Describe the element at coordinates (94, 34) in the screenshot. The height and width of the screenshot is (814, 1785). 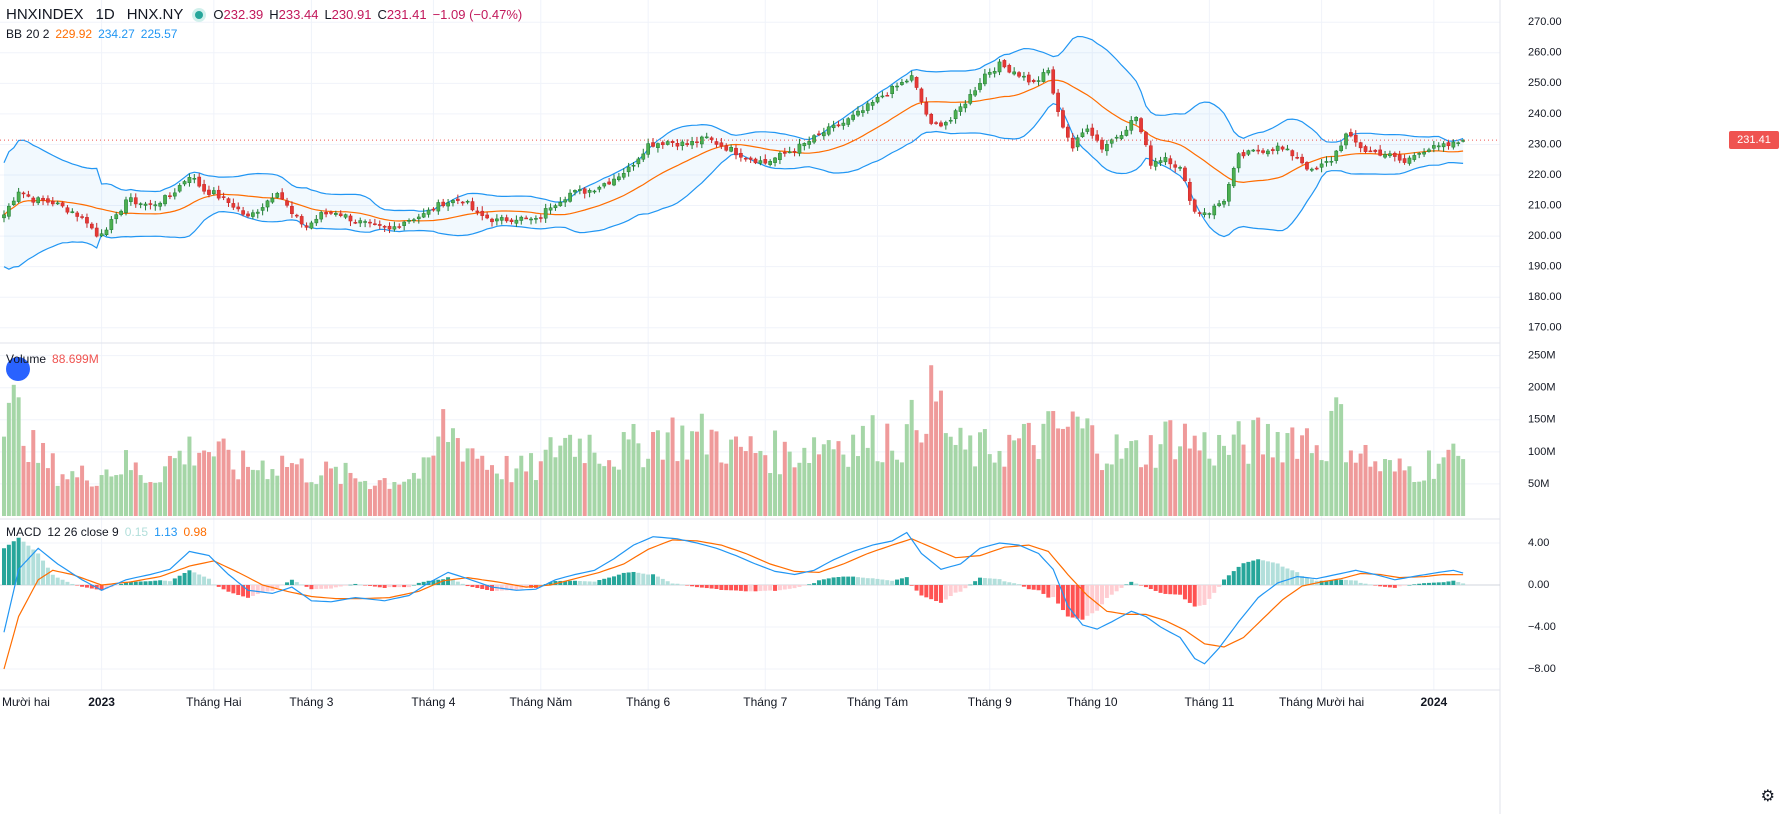
I see `bb-legend: BB 20 2 229.92 234.27 225.57` at that location.